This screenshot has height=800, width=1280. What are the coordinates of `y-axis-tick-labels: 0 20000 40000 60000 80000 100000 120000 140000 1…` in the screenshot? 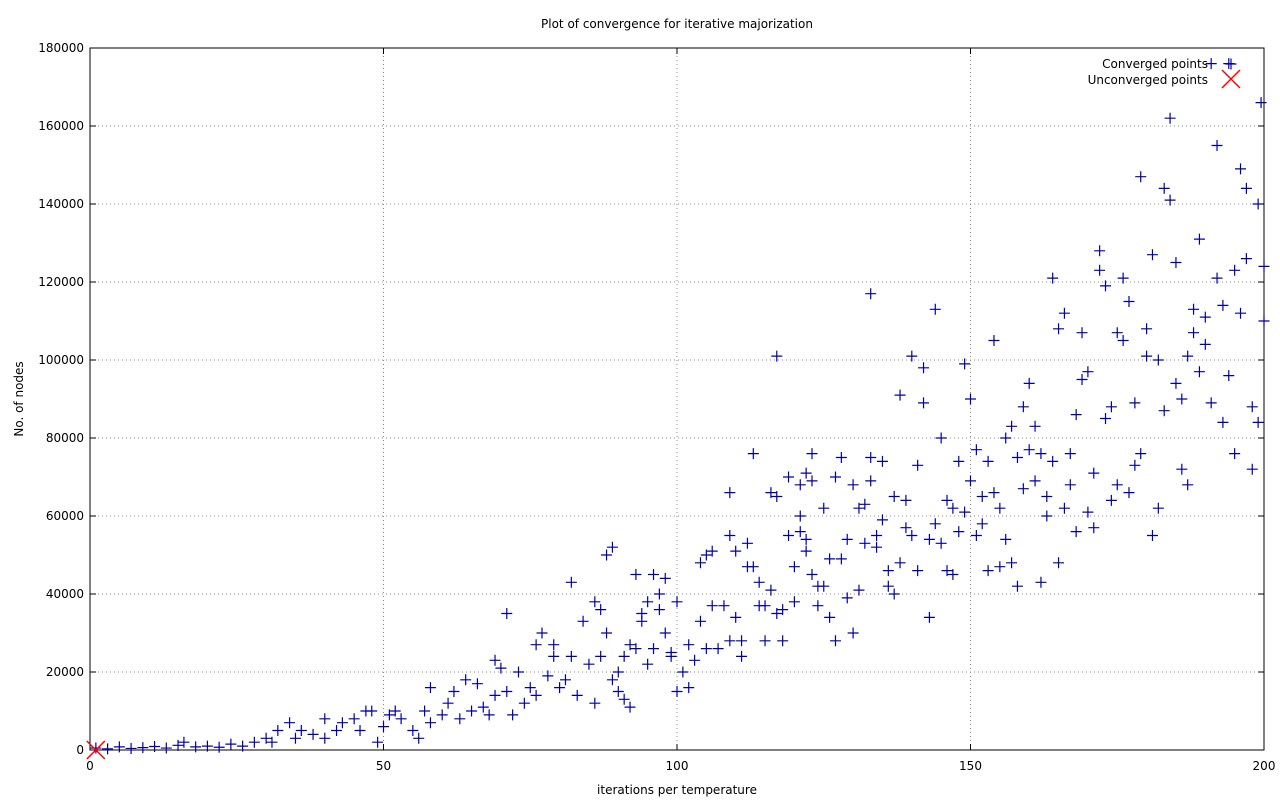 It's located at (61, 399).